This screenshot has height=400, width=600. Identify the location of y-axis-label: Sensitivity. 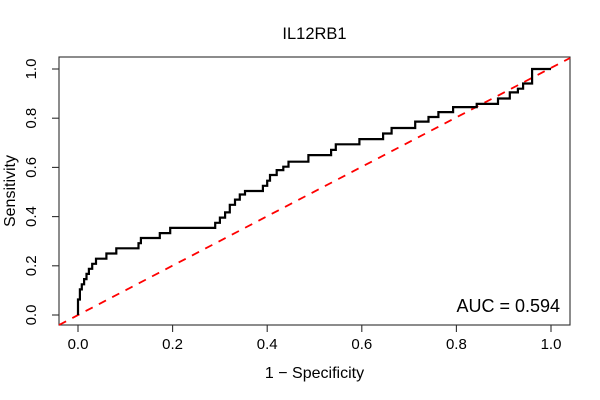
(10, 191).